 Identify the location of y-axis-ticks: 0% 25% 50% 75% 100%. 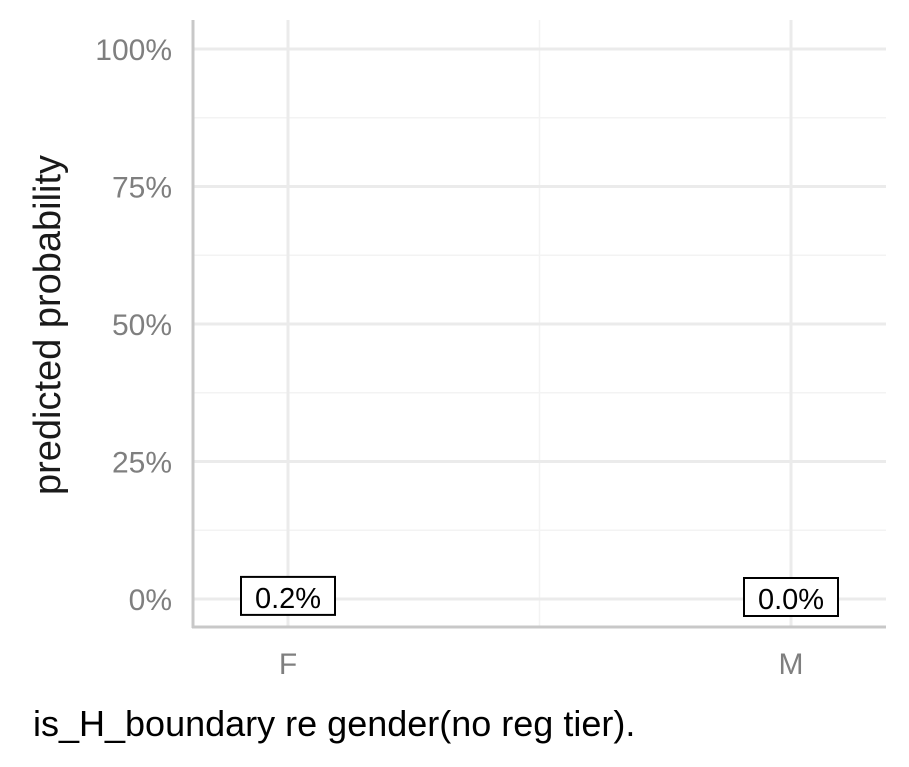
(133, 325).